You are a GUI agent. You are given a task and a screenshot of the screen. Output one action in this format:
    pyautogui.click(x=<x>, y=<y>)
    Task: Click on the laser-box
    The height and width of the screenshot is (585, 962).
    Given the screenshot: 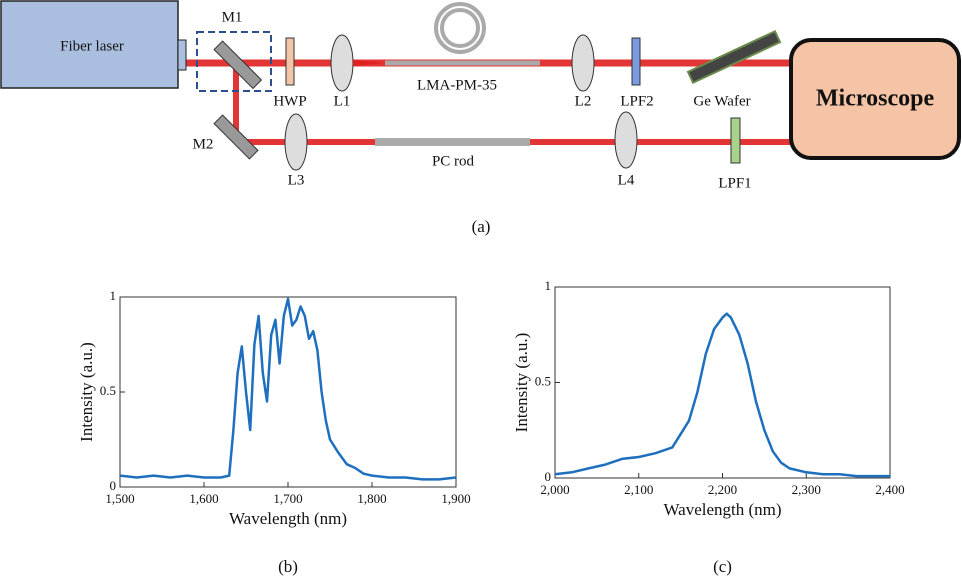 What is the action you would take?
    pyautogui.click(x=89, y=44)
    